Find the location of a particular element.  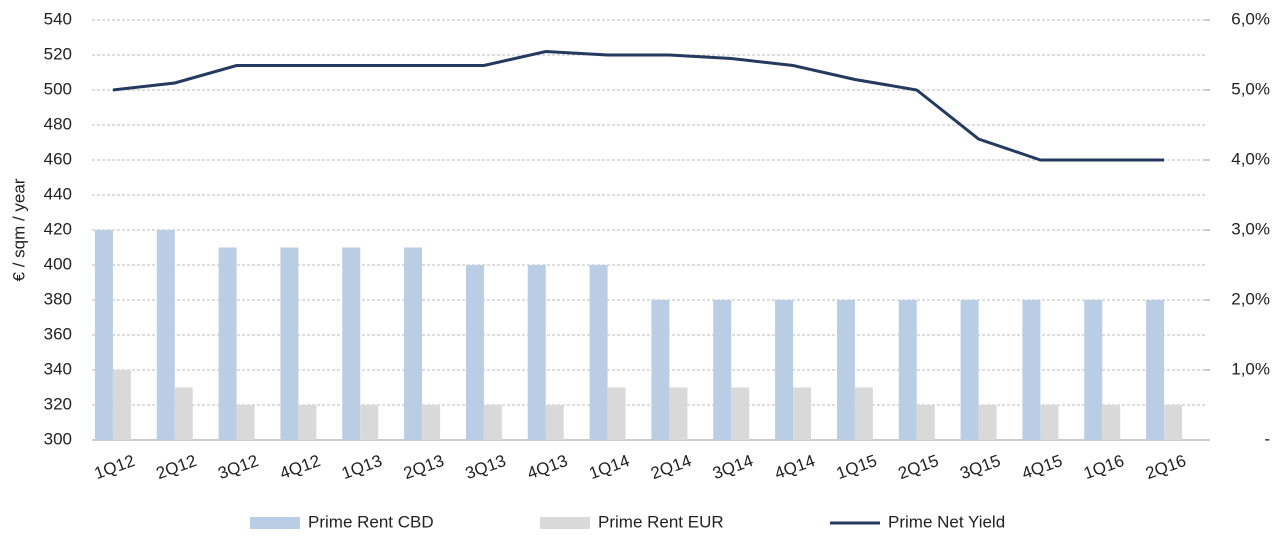

x-tick-label: 4Q13 is located at coordinates (548, 467).